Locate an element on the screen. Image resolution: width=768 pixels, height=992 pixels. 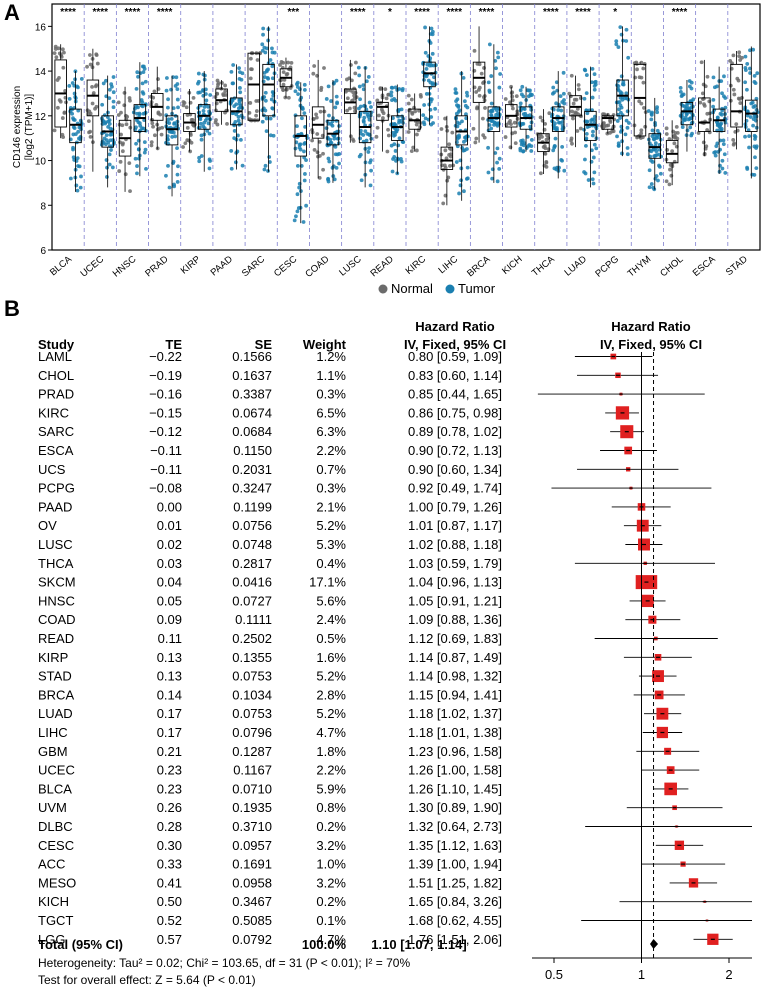
study-hr: 1.14 [0.98, 1.32] is located at coordinates (455, 676).